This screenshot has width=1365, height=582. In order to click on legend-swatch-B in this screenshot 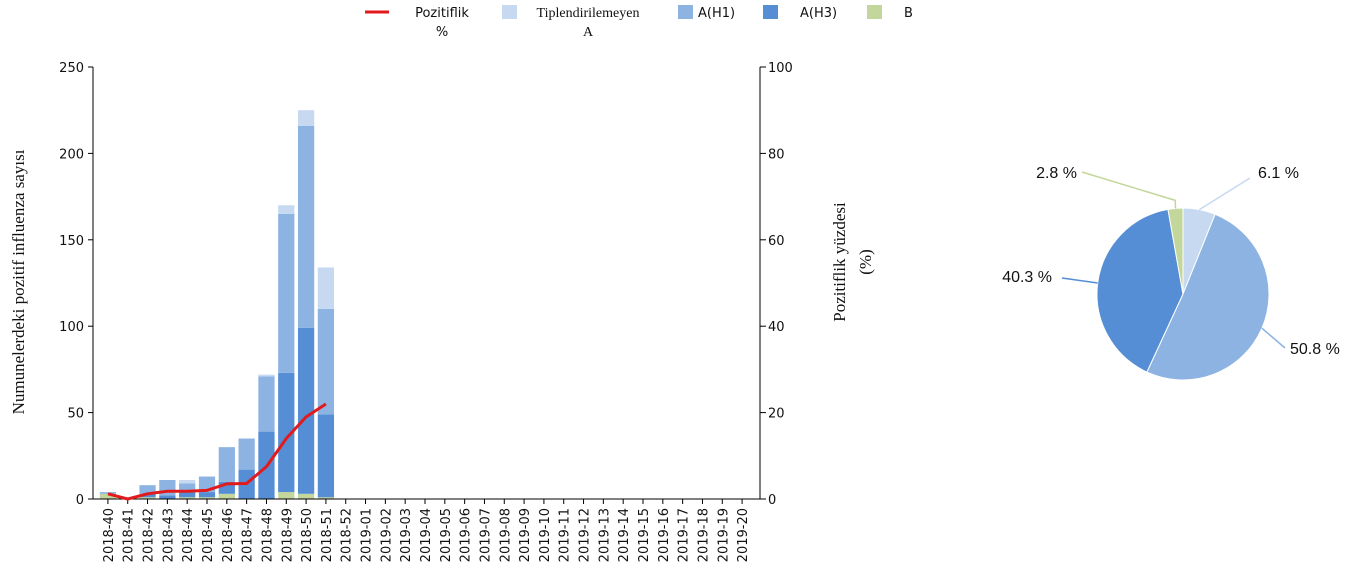, I will do `click(874, 12)`.